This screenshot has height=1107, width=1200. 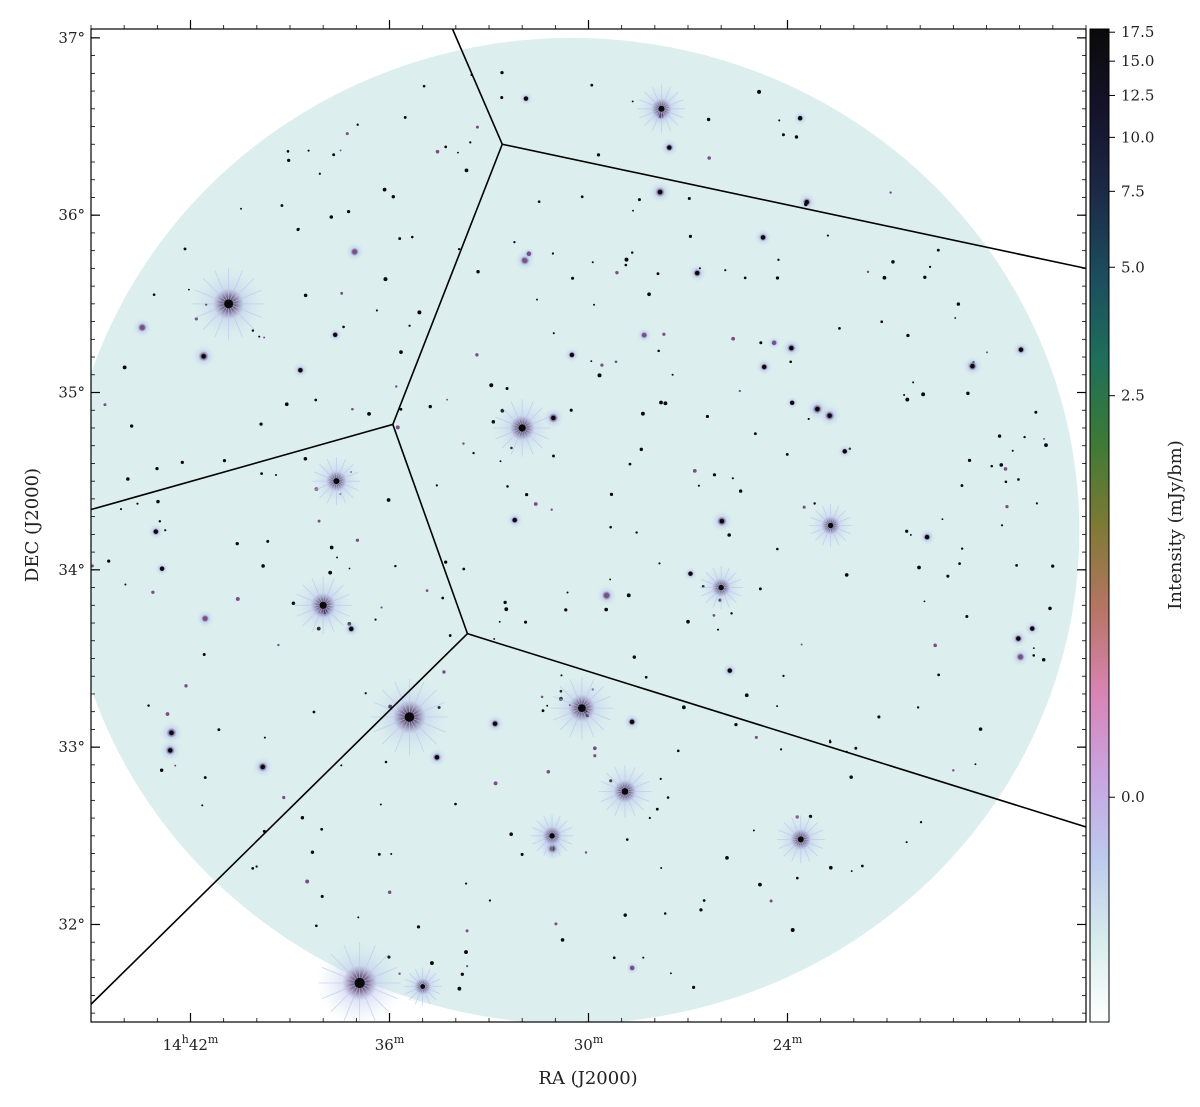 What do you see at coordinates (1099, 525) in the screenshot?
I see `colorbar-gradient` at bounding box center [1099, 525].